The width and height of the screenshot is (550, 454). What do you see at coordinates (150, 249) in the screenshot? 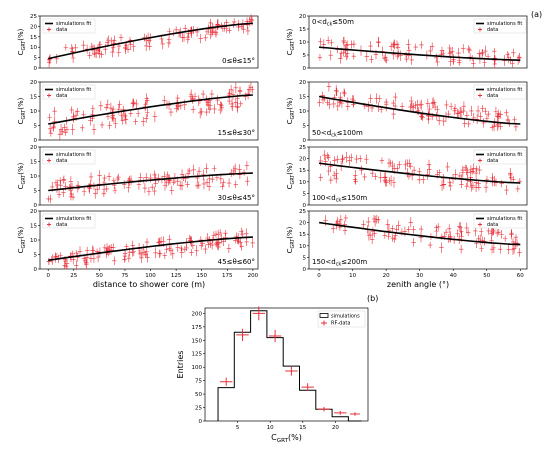
I see `fit-line` at bounding box center [150, 249].